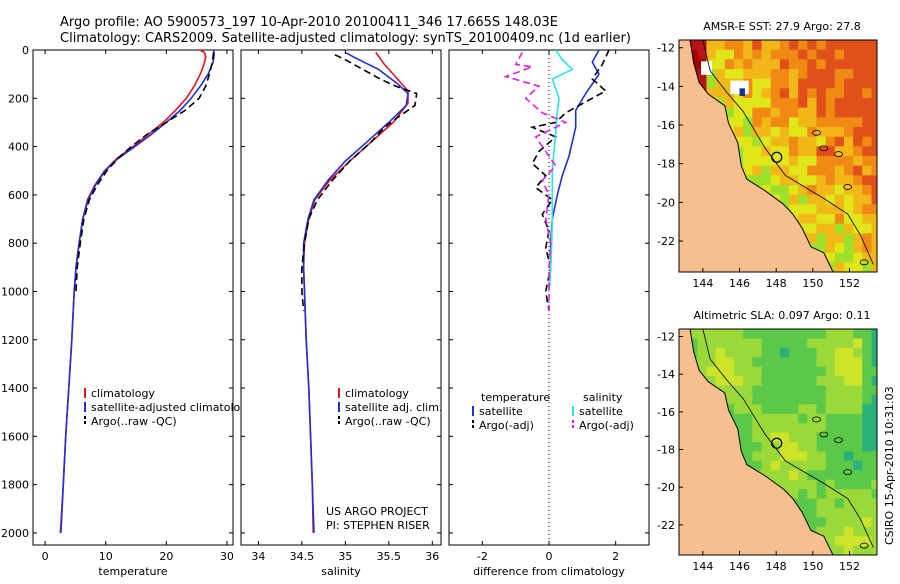 This screenshot has width=900, height=584. What do you see at coordinates (18, 147) in the screenshot?
I see `y-tick-label: 400` at bounding box center [18, 147].